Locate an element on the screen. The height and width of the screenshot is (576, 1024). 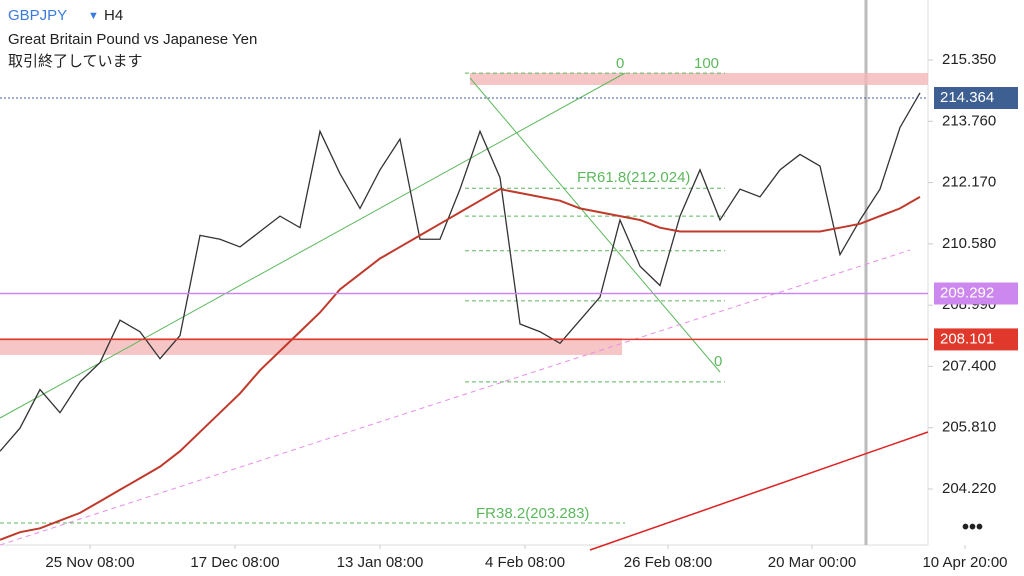
y-tick-label: 210.580 is located at coordinates (969, 243).